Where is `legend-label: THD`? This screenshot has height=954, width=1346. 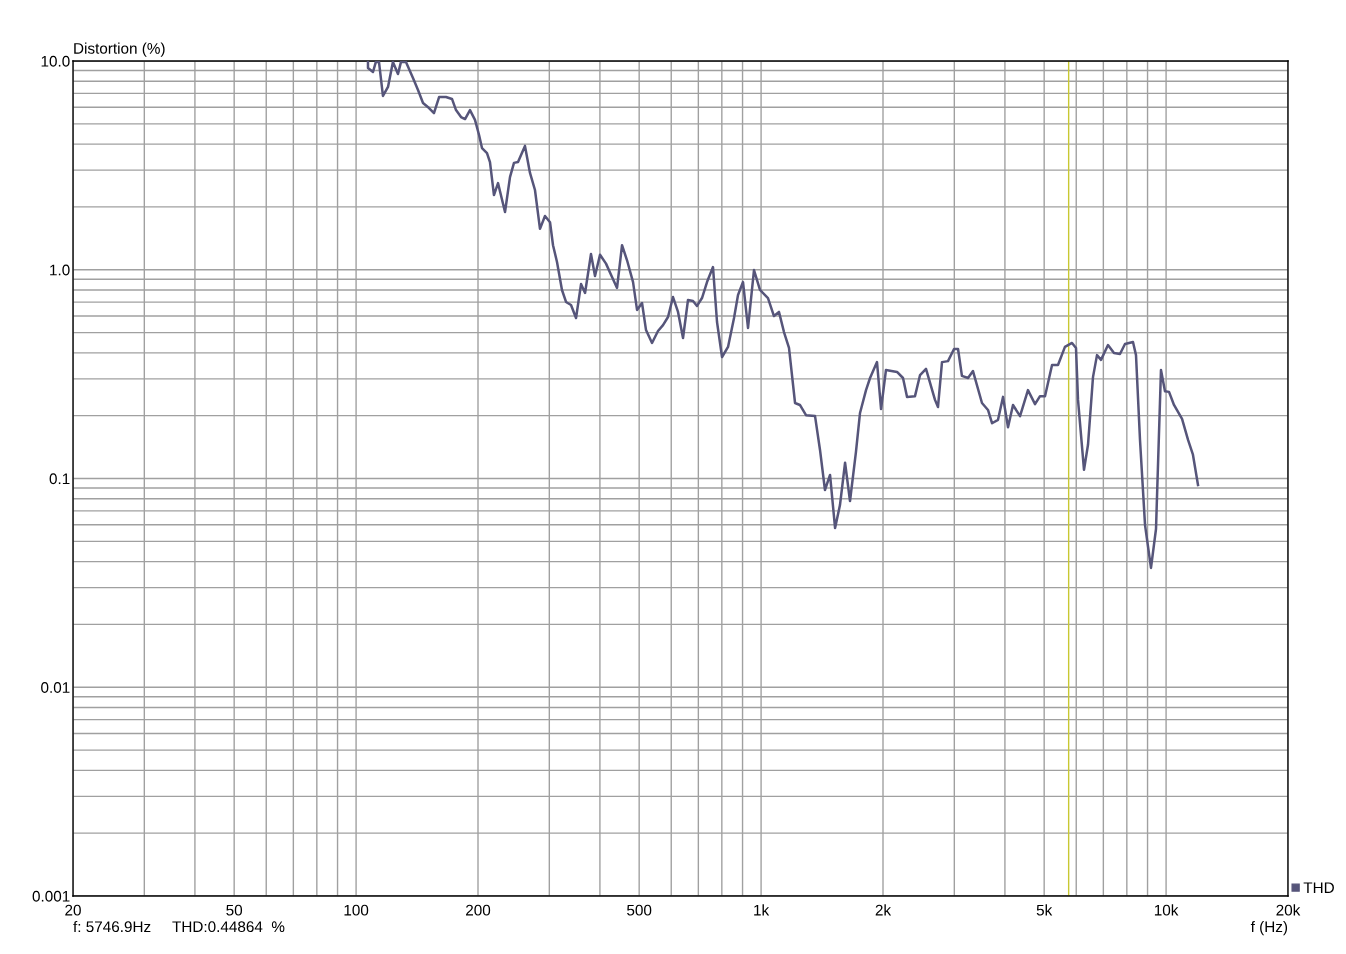
legend-label: THD is located at coordinates (1318, 887).